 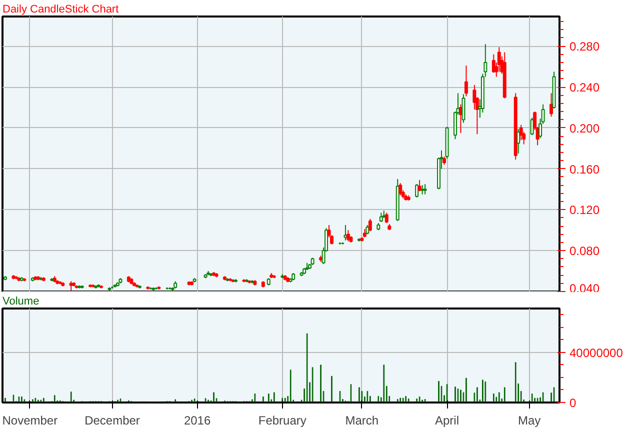 I want to click on y-tick-label: 0.240, so click(x=585, y=87).